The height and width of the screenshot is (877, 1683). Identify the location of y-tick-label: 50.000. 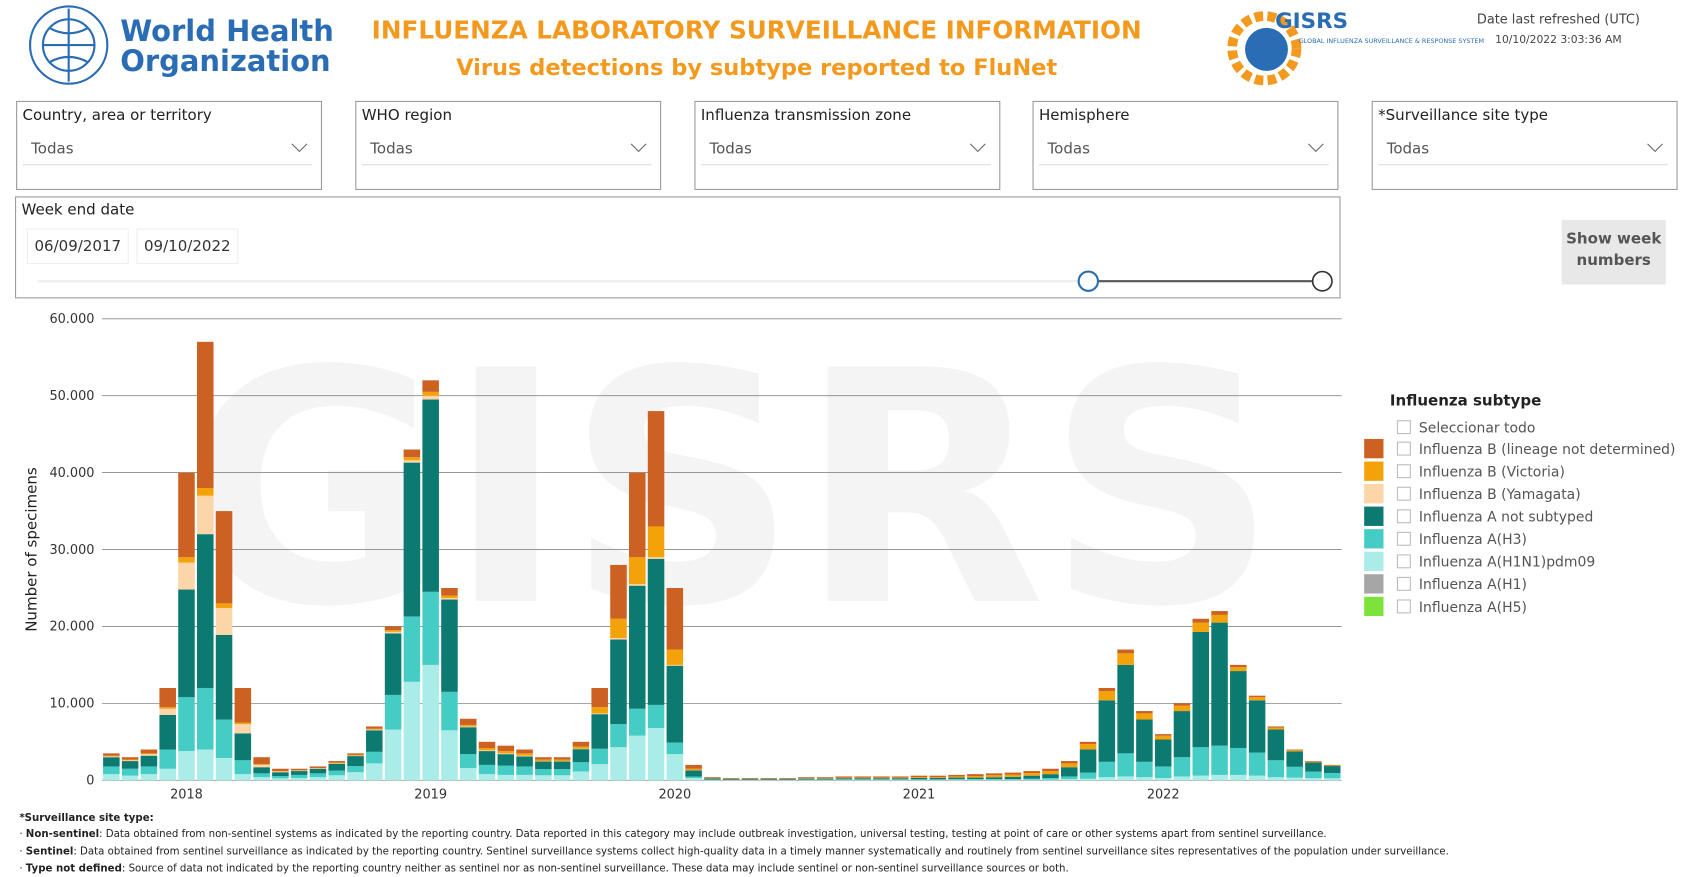
(71, 396).